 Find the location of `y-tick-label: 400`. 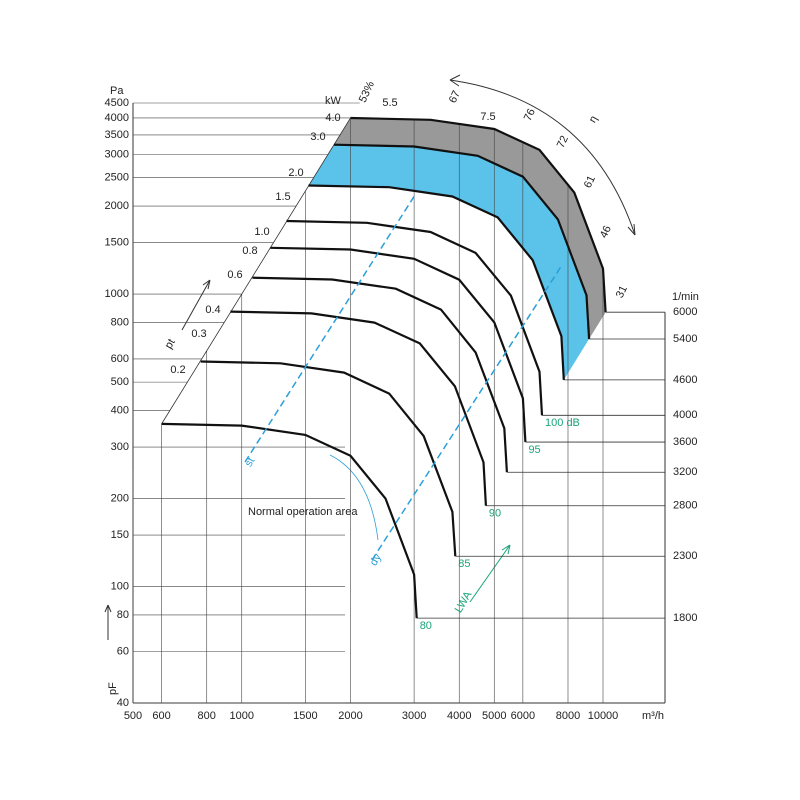

y-tick-label: 400 is located at coordinates (120, 410).